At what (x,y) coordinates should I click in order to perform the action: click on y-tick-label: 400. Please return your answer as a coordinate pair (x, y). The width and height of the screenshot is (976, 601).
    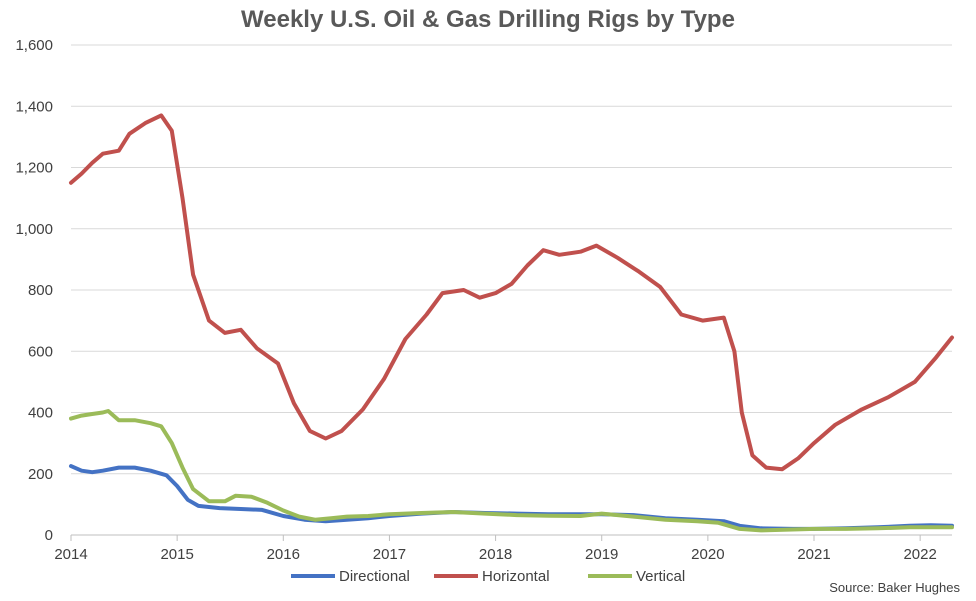
    Looking at the image, I should click on (40, 413).